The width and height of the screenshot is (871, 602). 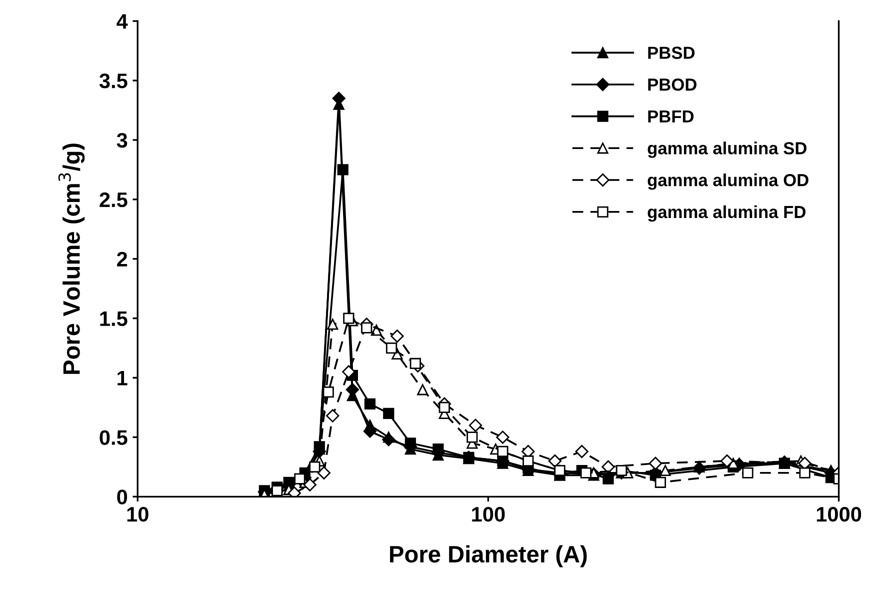 What do you see at coordinates (71, 259) in the screenshot?
I see `y-axis-title: Pore Volume (cm$^{3}$/g)` at bounding box center [71, 259].